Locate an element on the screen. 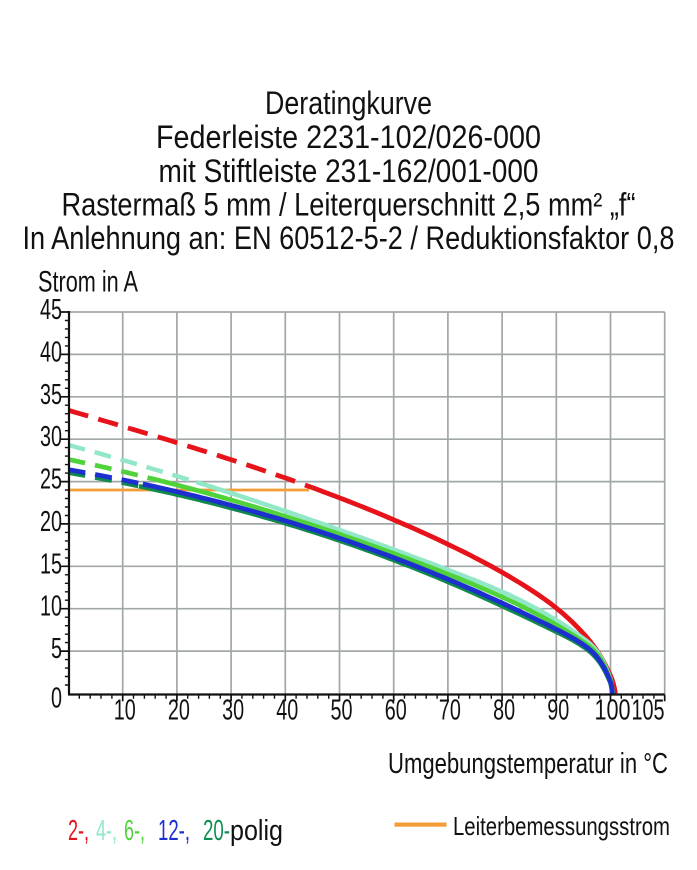 Image resolution: width=697 pixels, height=870 pixels. svg-text:mit Stiftleiste 231-162/001-00: mit Stiftleiste 231-162/001-000 is located at coordinates (349, 171).